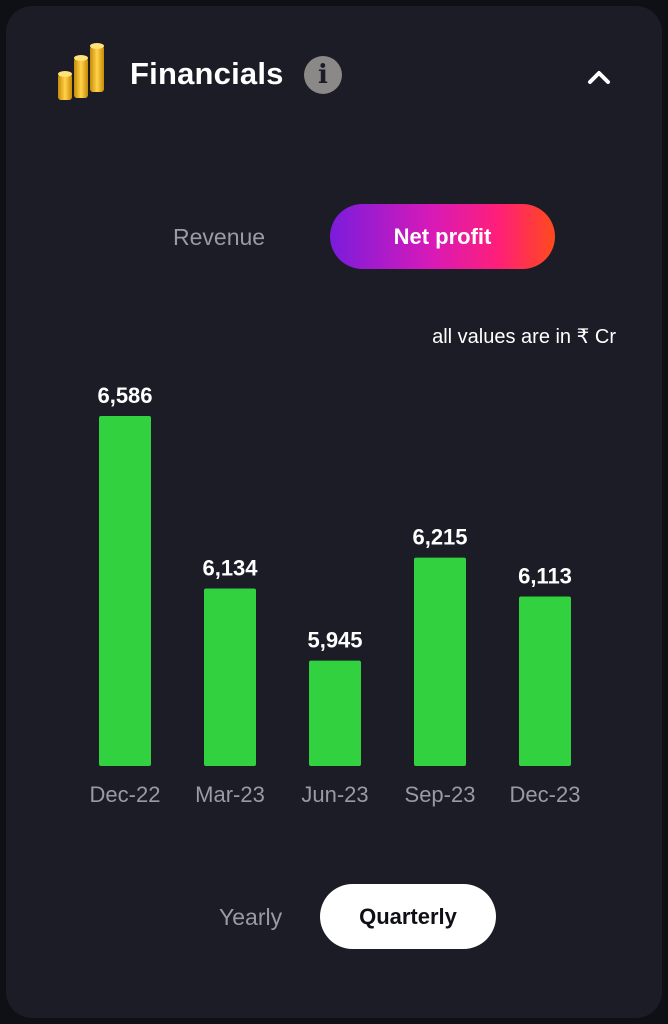  What do you see at coordinates (125, 794) in the screenshot?
I see `x-tick-label-Dec-22: Dec-22` at bounding box center [125, 794].